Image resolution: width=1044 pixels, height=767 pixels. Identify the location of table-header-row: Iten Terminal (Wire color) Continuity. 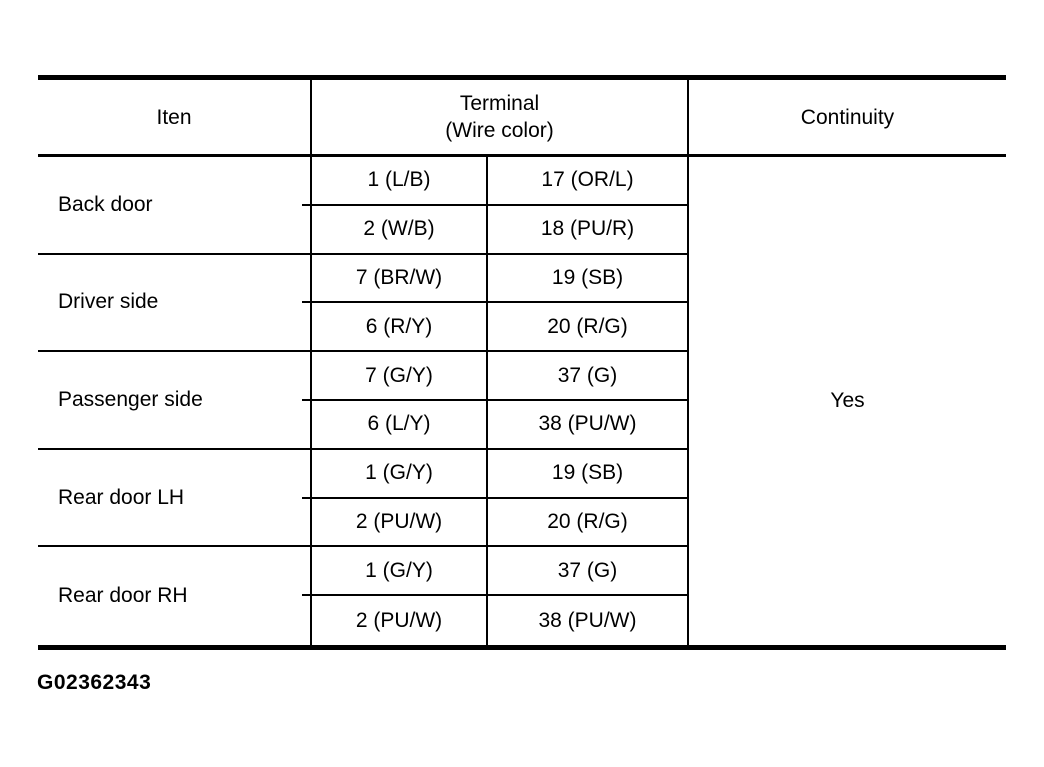
(522, 118).